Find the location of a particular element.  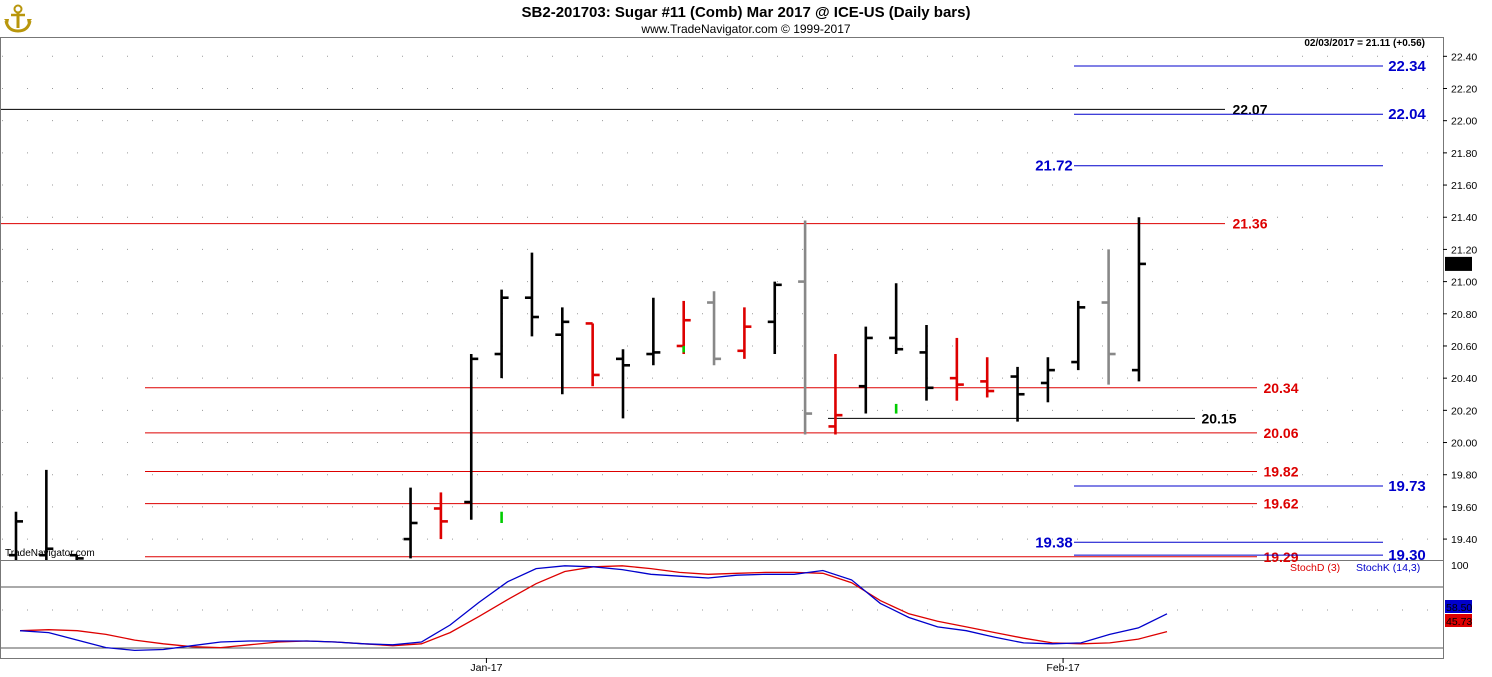

y-tick-label: 20.80 is located at coordinates (1464, 315).